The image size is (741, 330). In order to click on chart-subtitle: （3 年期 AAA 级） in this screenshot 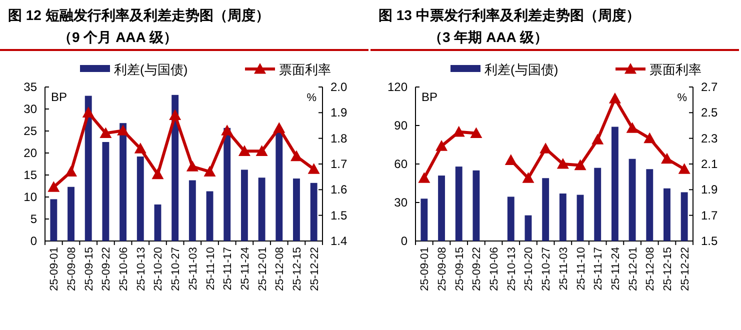, I will do `click(488, 37)`.